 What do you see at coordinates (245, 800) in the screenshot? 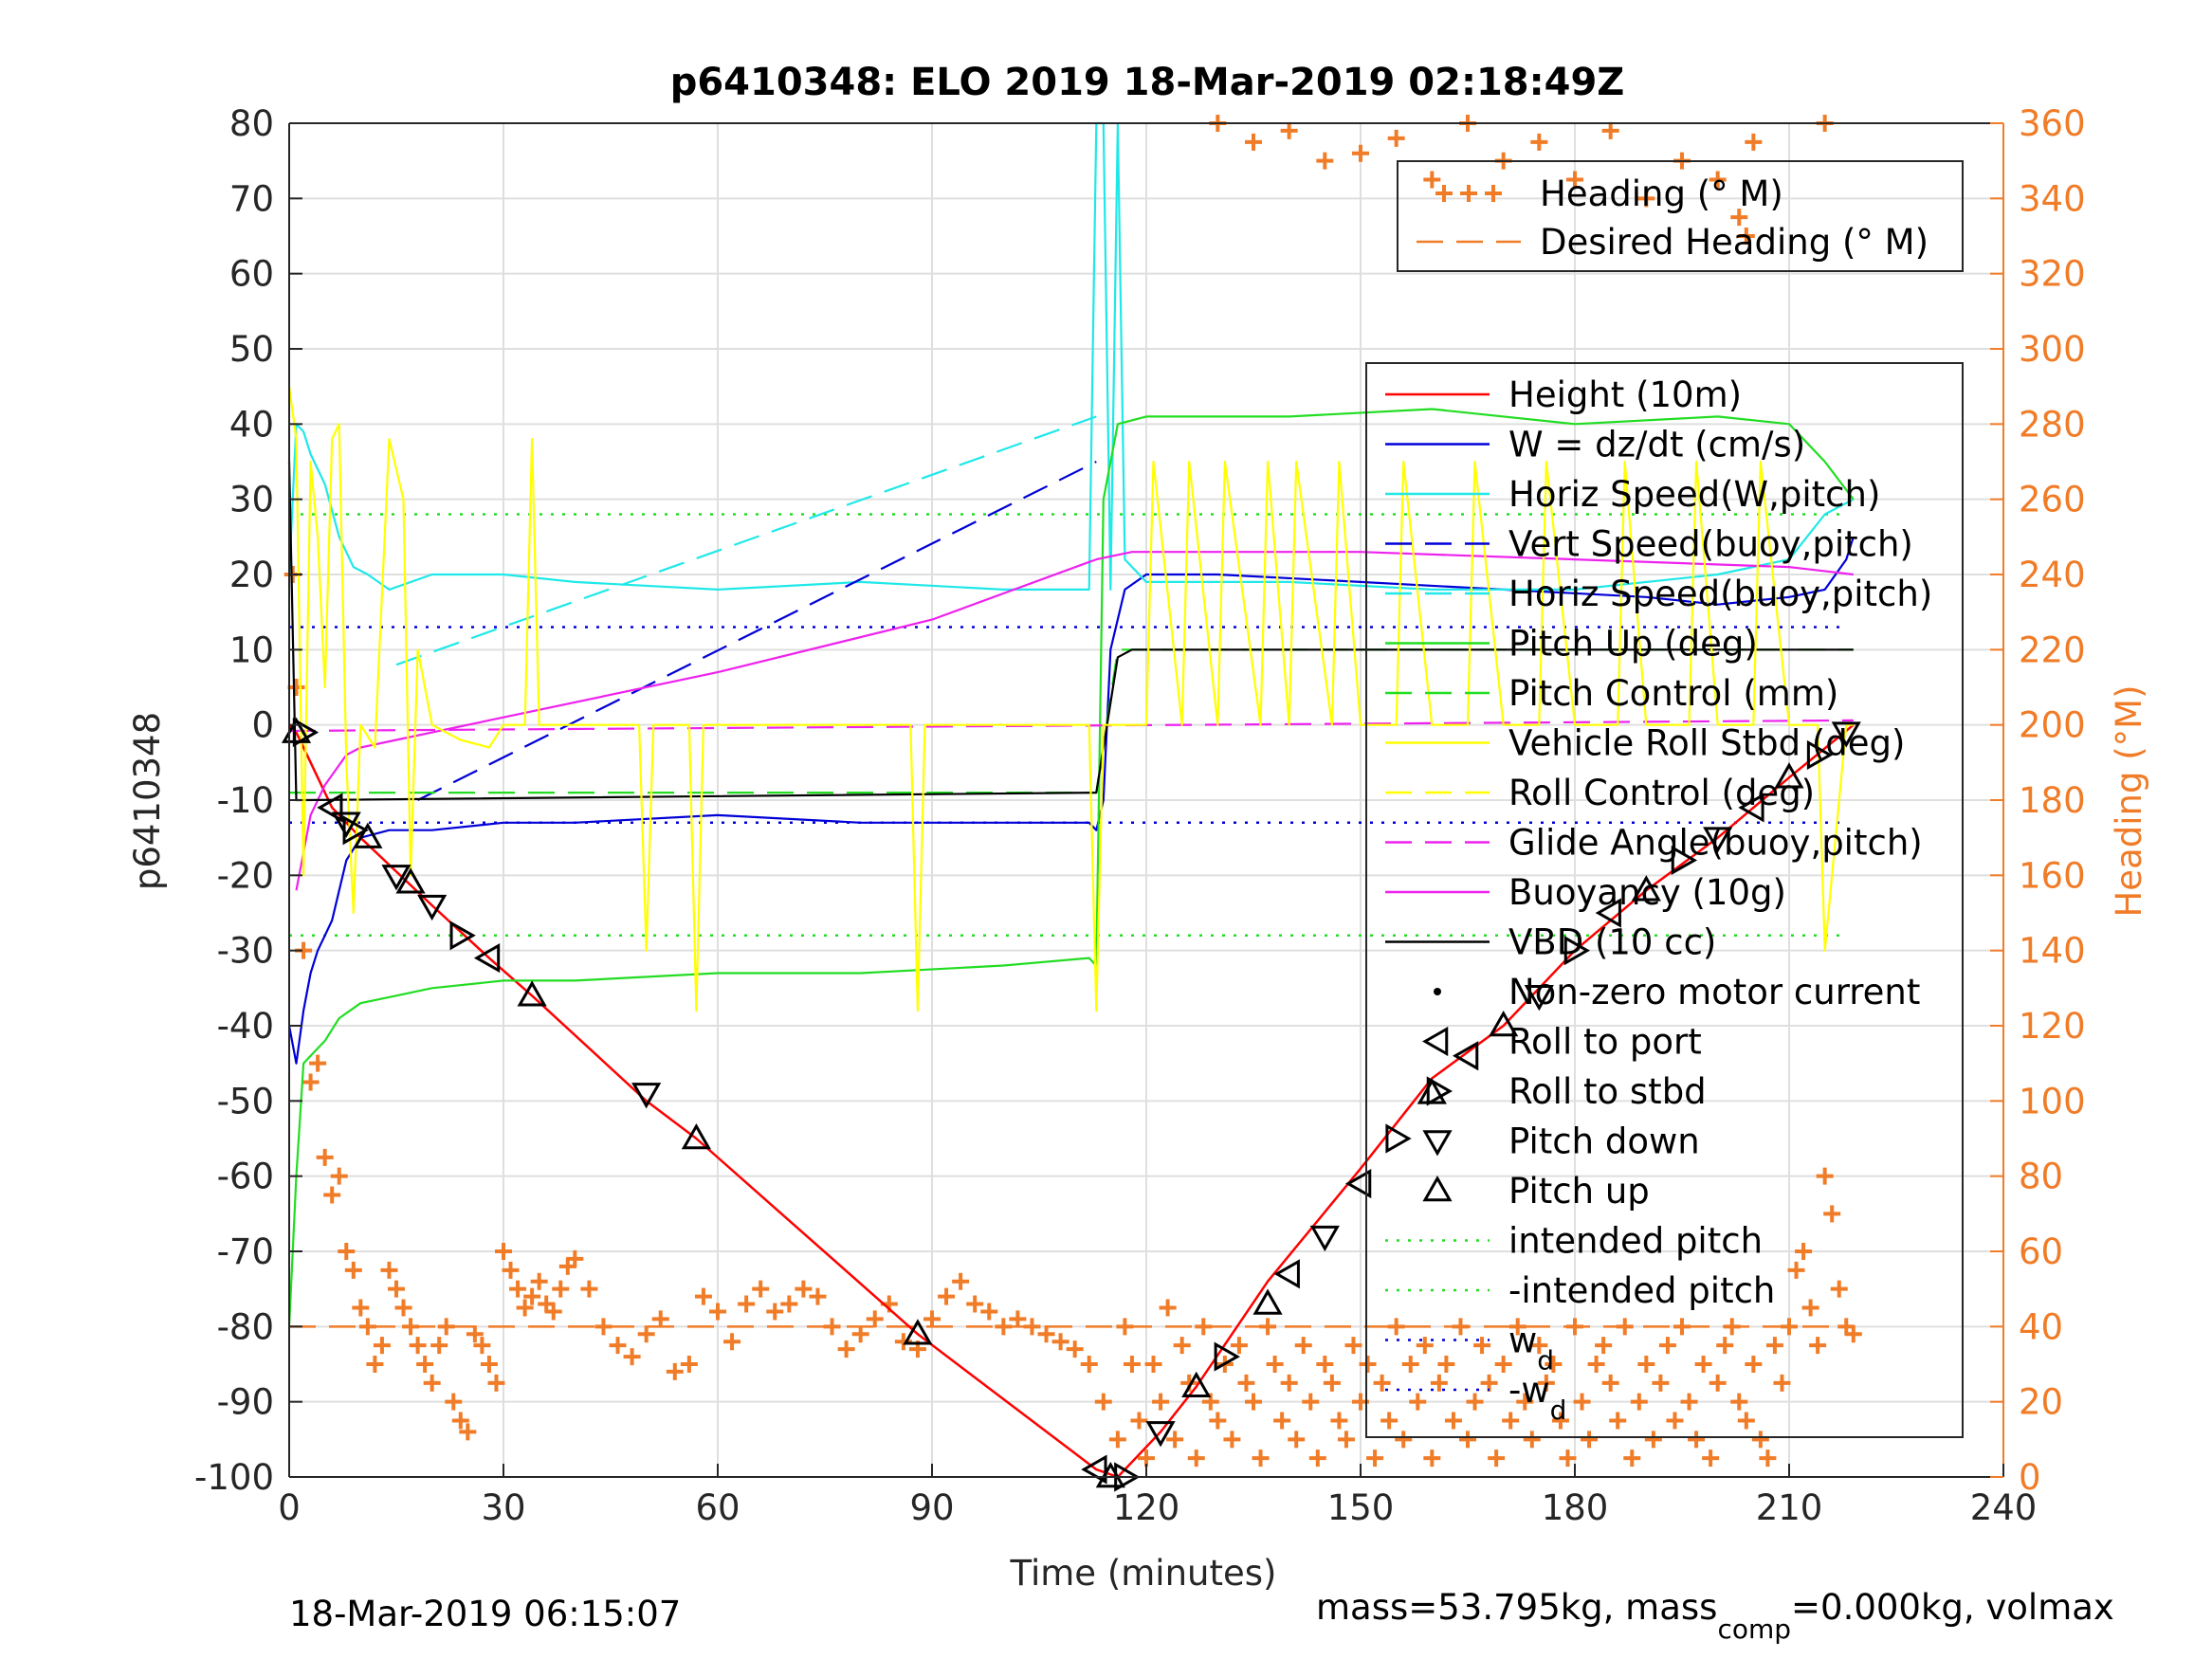
I see `y-tick-label-left: -10` at bounding box center [245, 800].